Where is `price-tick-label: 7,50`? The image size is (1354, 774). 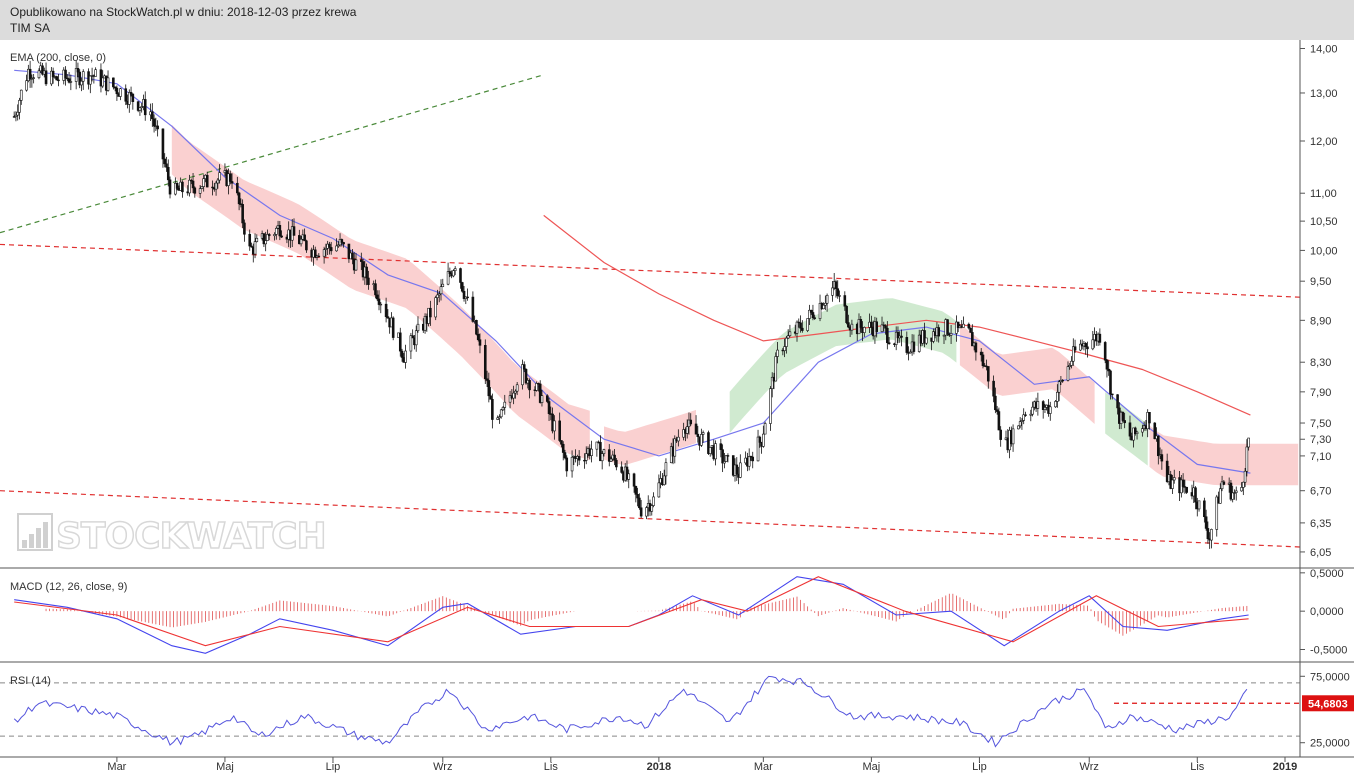
price-tick-label: 7,50 is located at coordinates (1320, 424).